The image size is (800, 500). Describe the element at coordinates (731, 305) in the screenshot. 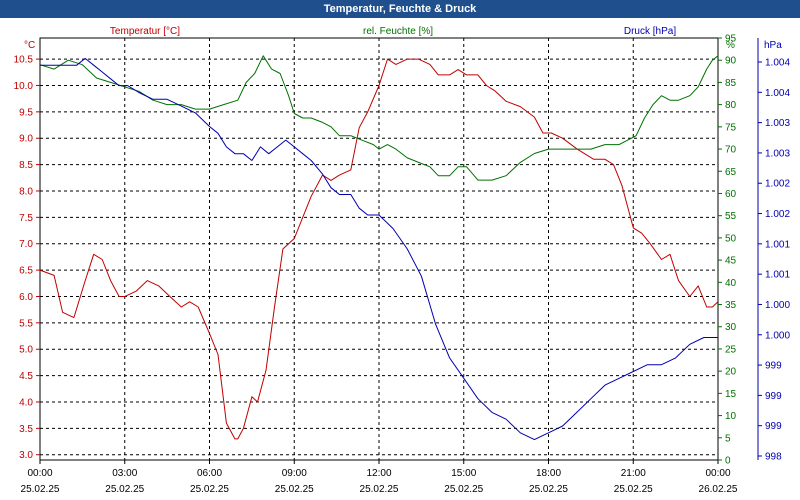

I see `humidity-tick-label: 35` at that location.